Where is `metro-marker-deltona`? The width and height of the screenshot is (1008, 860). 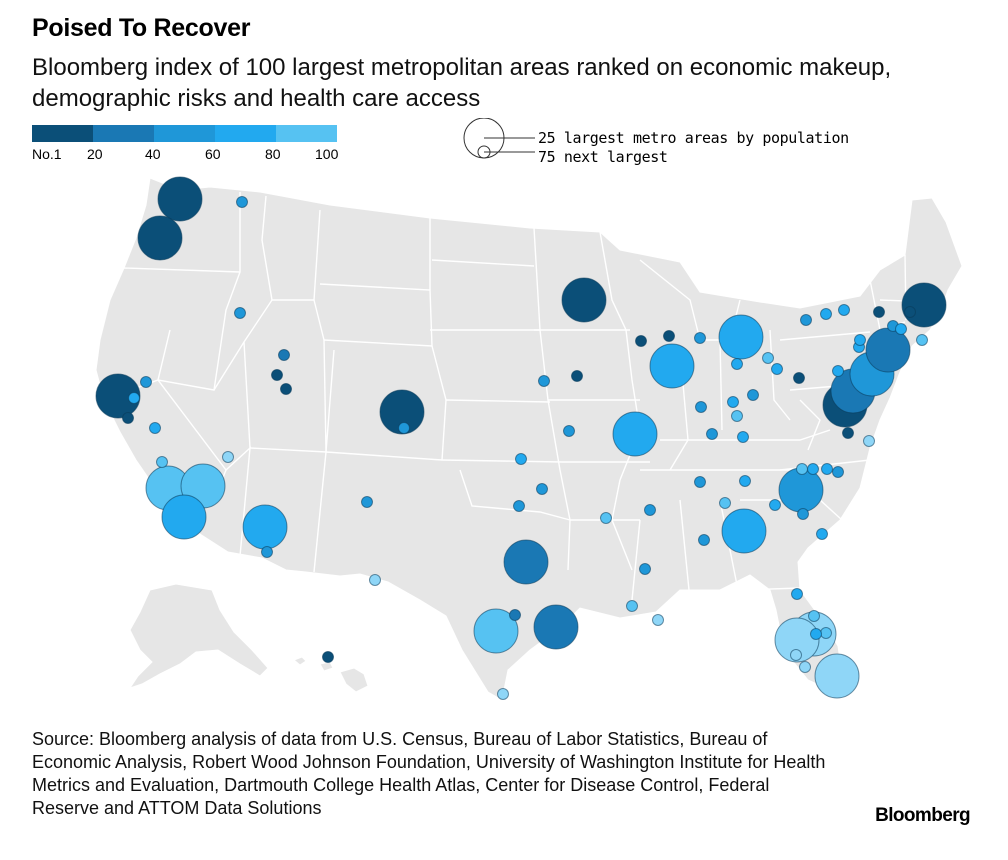 metro-marker-deltona is located at coordinates (816, 634).